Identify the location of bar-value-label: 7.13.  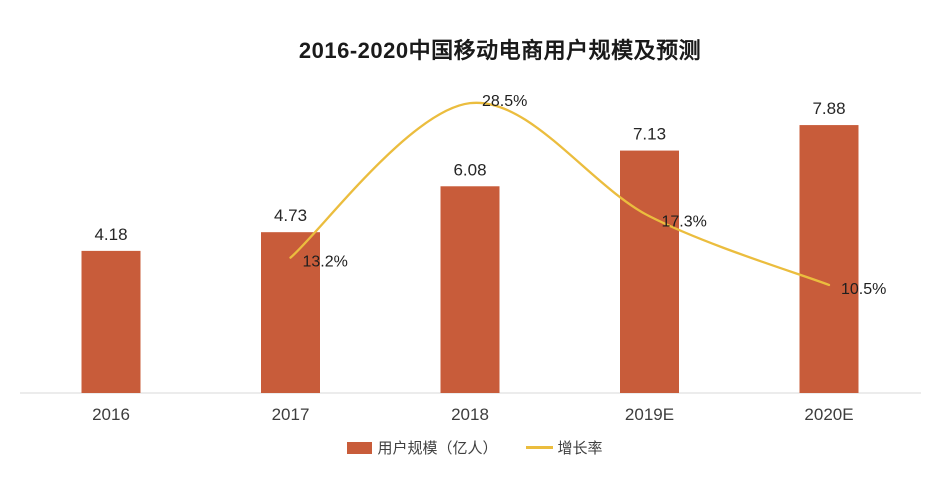
(649, 134).